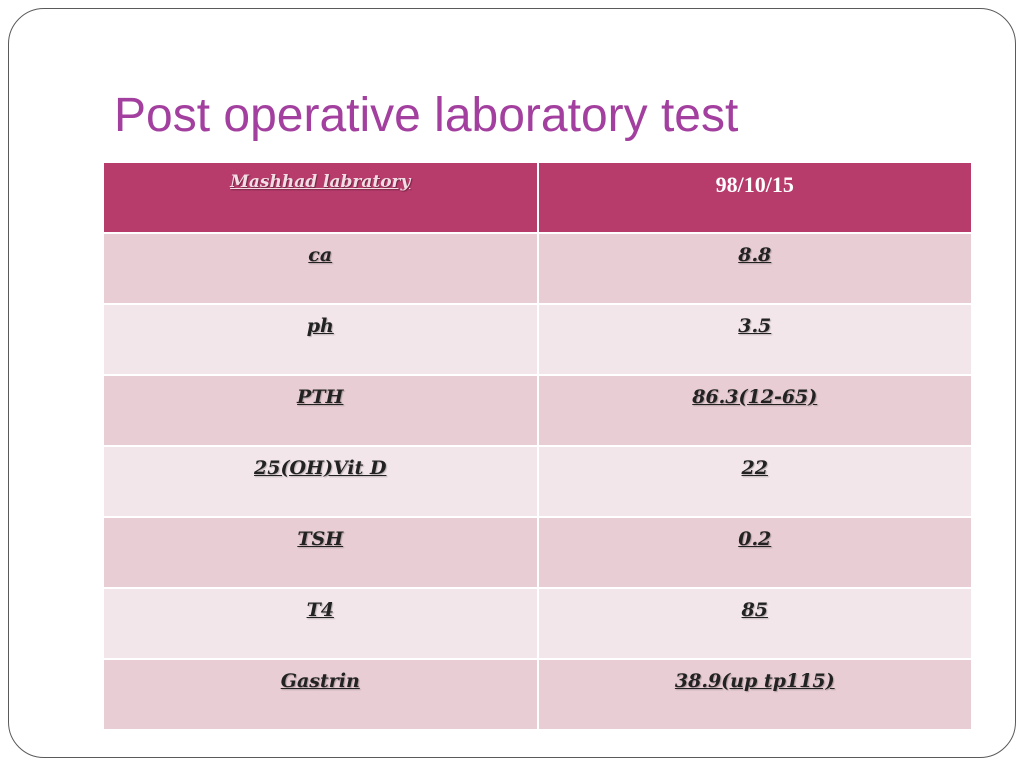 The height and width of the screenshot is (768, 1024). Describe the element at coordinates (754, 694) in the screenshot. I see `test-value-cell: 38.9(up tp115)` at that location.